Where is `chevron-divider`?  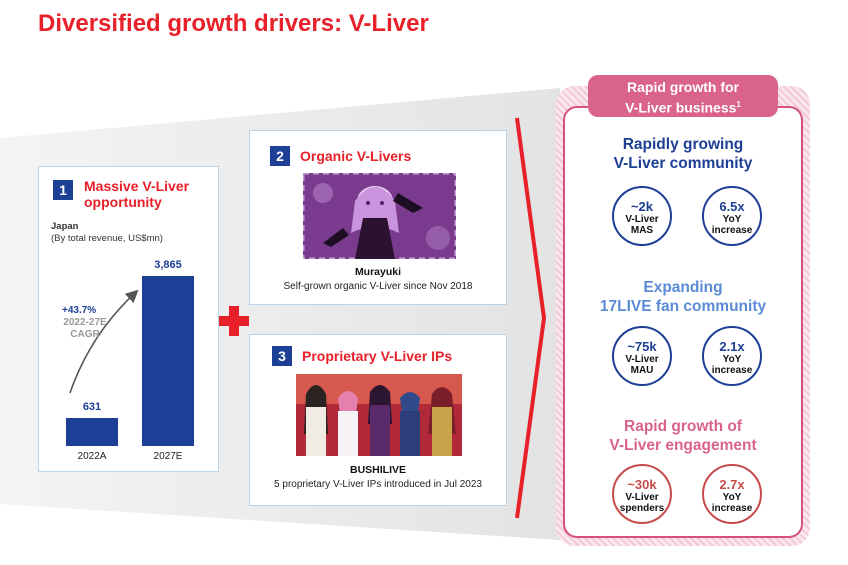 chevron-divider is located at coordinates (531, 318).